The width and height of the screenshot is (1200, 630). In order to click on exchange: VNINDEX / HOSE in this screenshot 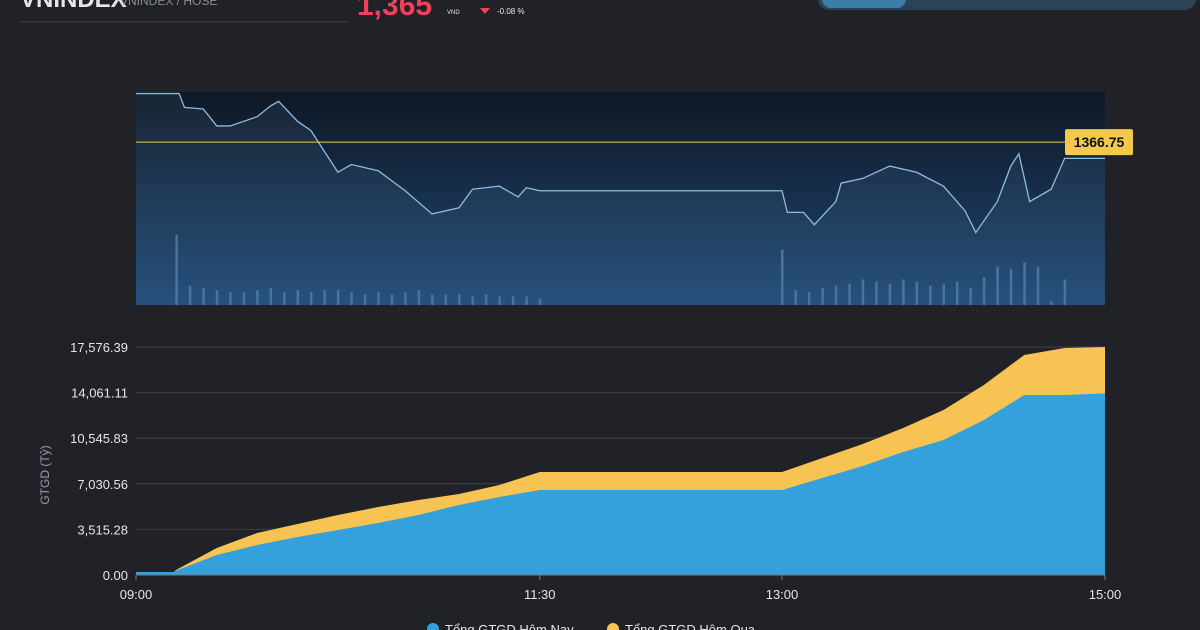, I will do `click(168, 4)`.